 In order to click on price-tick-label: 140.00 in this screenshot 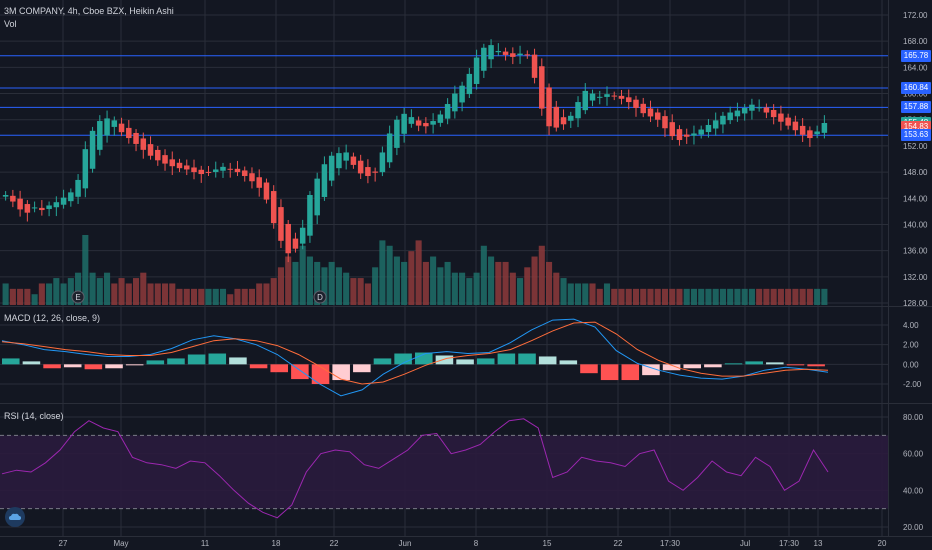, I will do `click(915, 224)`.